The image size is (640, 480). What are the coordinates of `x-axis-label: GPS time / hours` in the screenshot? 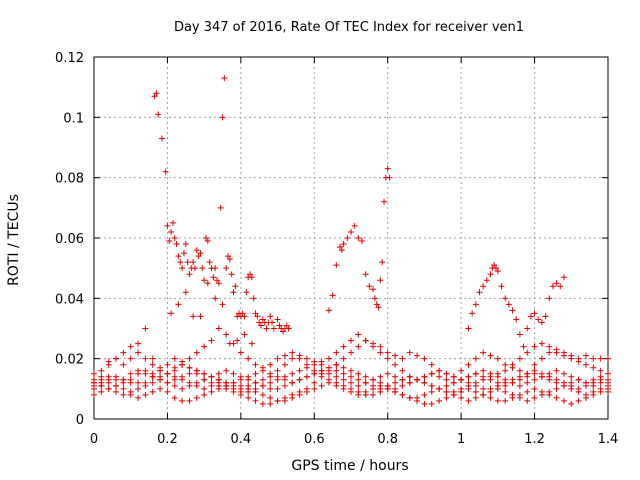 It's located at (349, 466).